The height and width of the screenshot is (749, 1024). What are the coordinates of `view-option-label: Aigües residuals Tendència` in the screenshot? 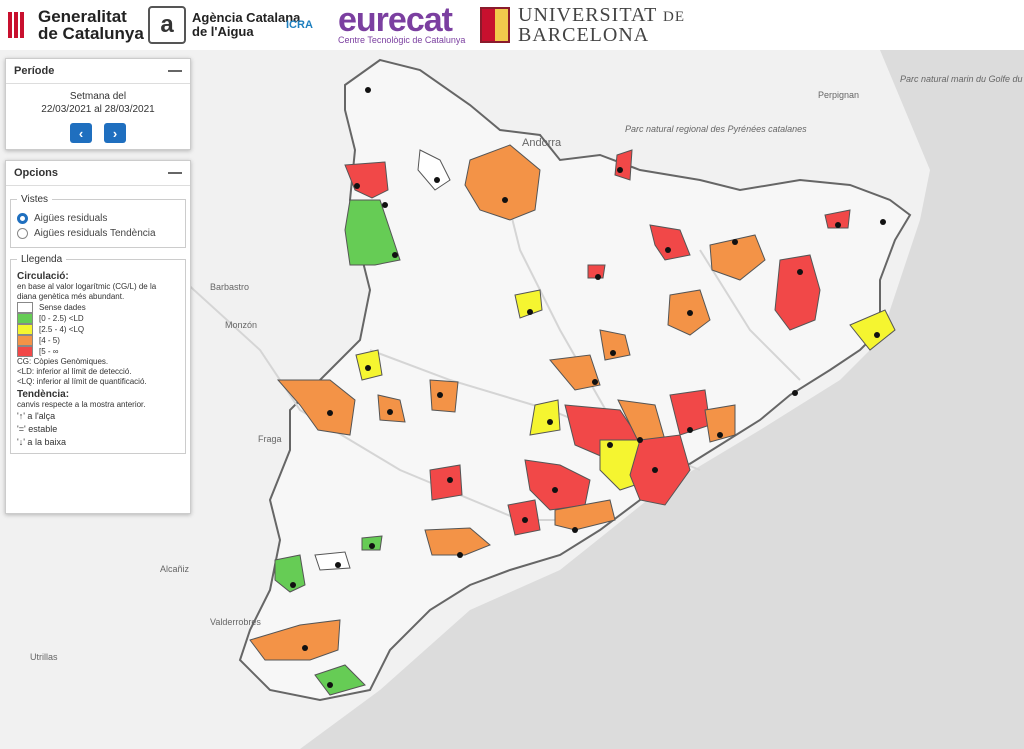 It's located at (95, 233).